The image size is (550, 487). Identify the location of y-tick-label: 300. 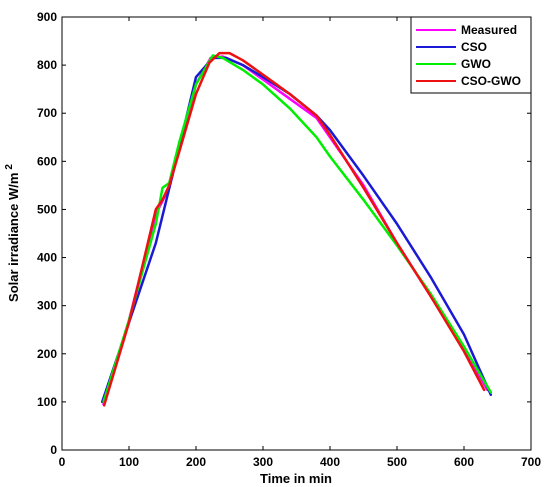
(47, 306).